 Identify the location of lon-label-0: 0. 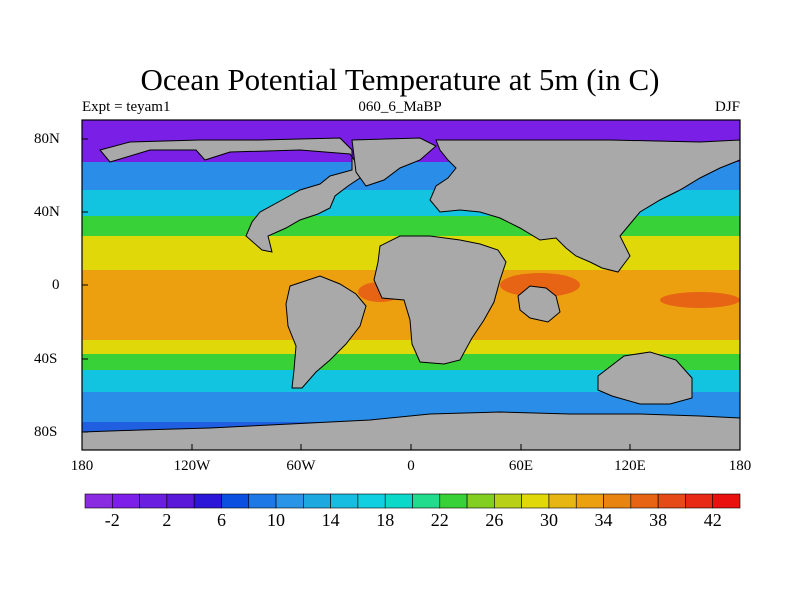
(411, 466).